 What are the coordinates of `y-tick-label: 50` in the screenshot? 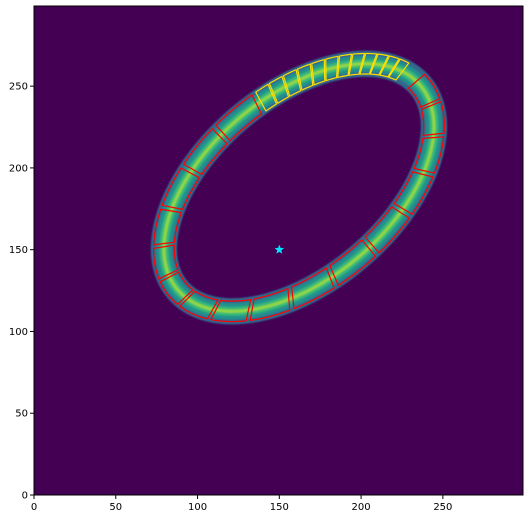 It's located at (21, 414).